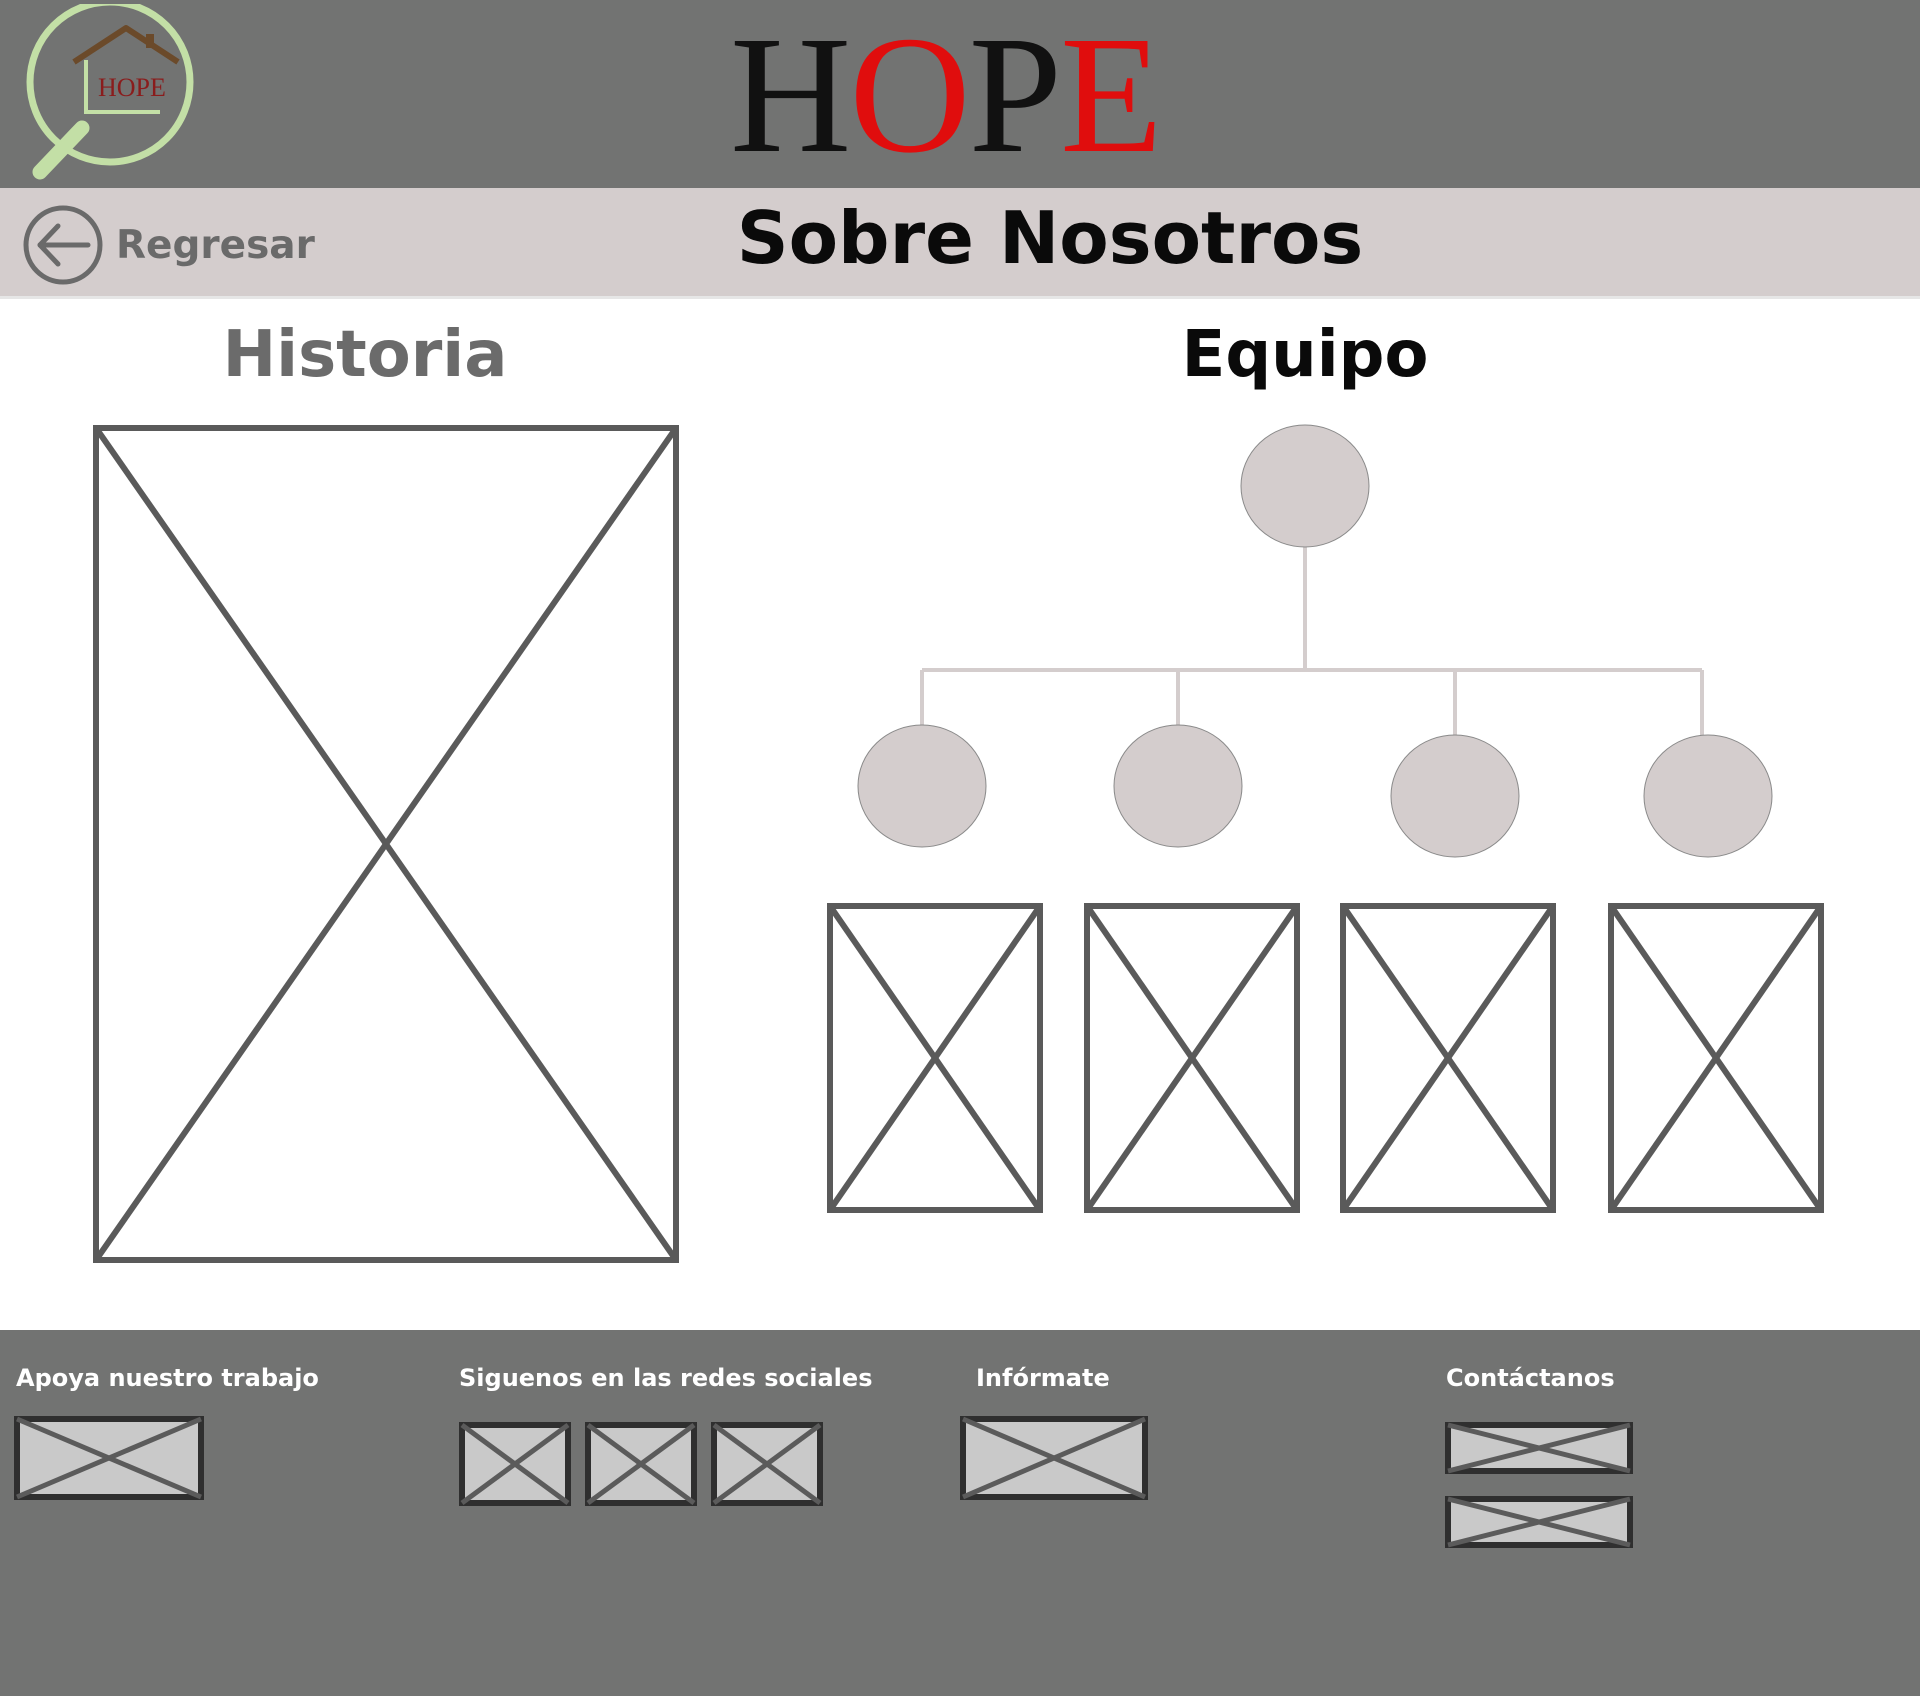 The height and width of the screenshot is (1696, 1920). I want to click on back-link: Regresar, so click(215, 245).